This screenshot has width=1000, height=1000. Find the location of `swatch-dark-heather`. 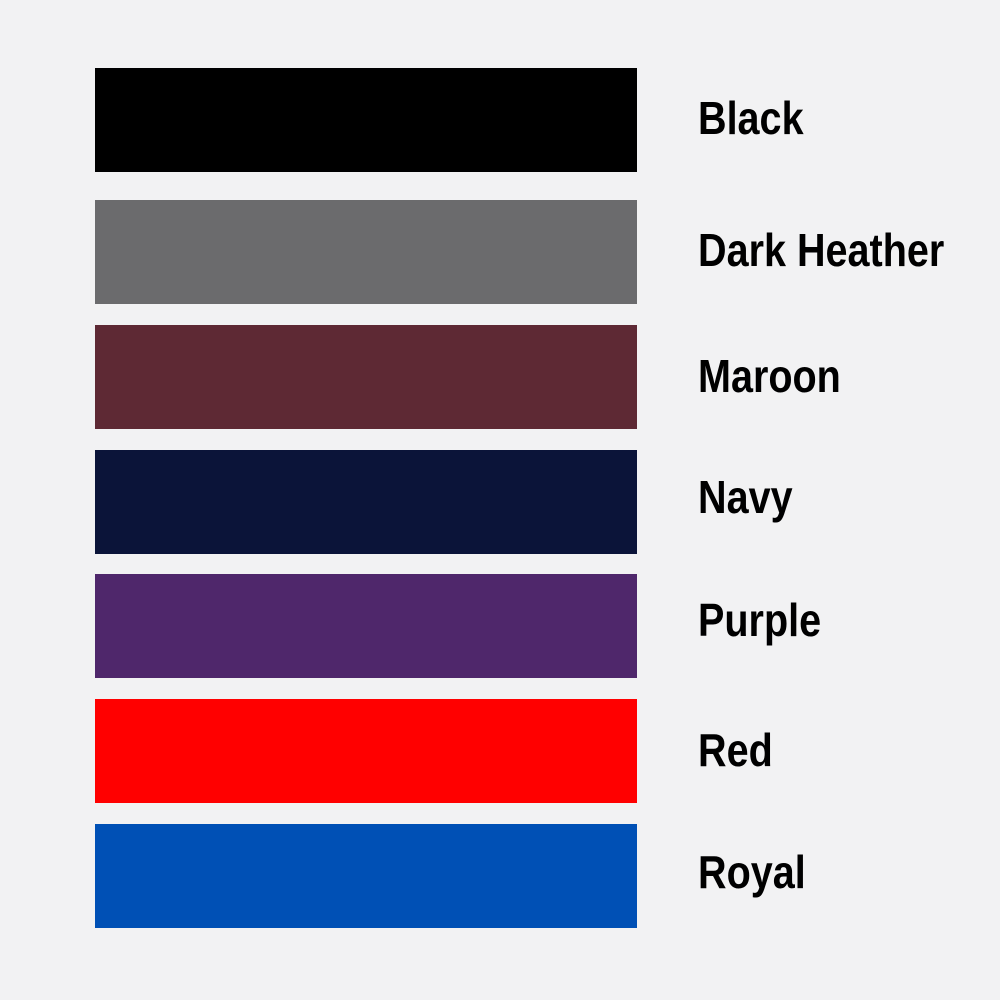

swatch-dark-heather is located at coordinates (366, 252).